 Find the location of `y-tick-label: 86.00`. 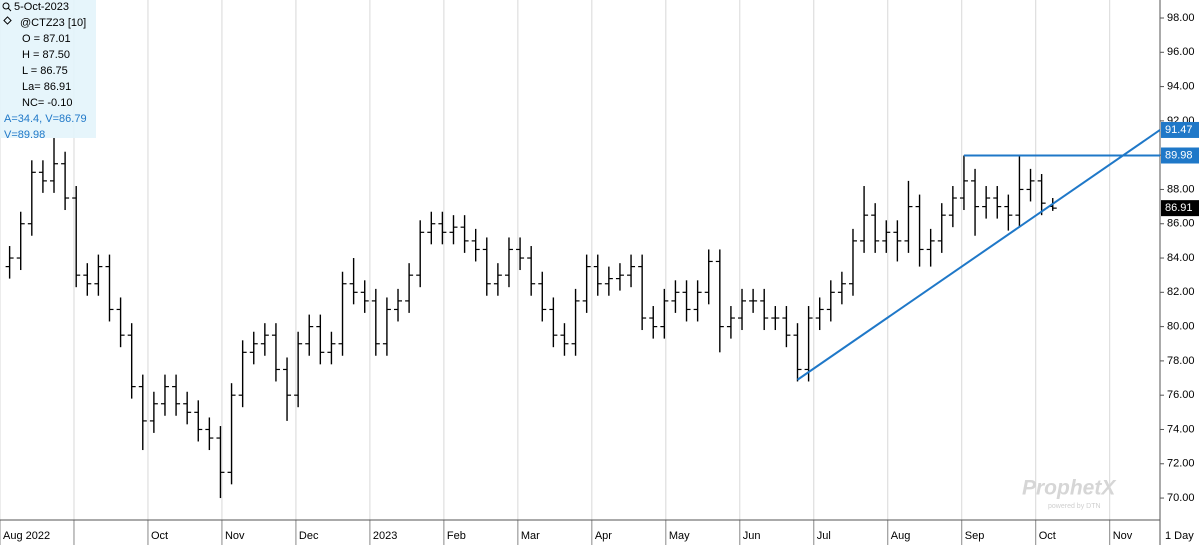

y-tick-label: 86.00 is located at coordinates (1181, 224).